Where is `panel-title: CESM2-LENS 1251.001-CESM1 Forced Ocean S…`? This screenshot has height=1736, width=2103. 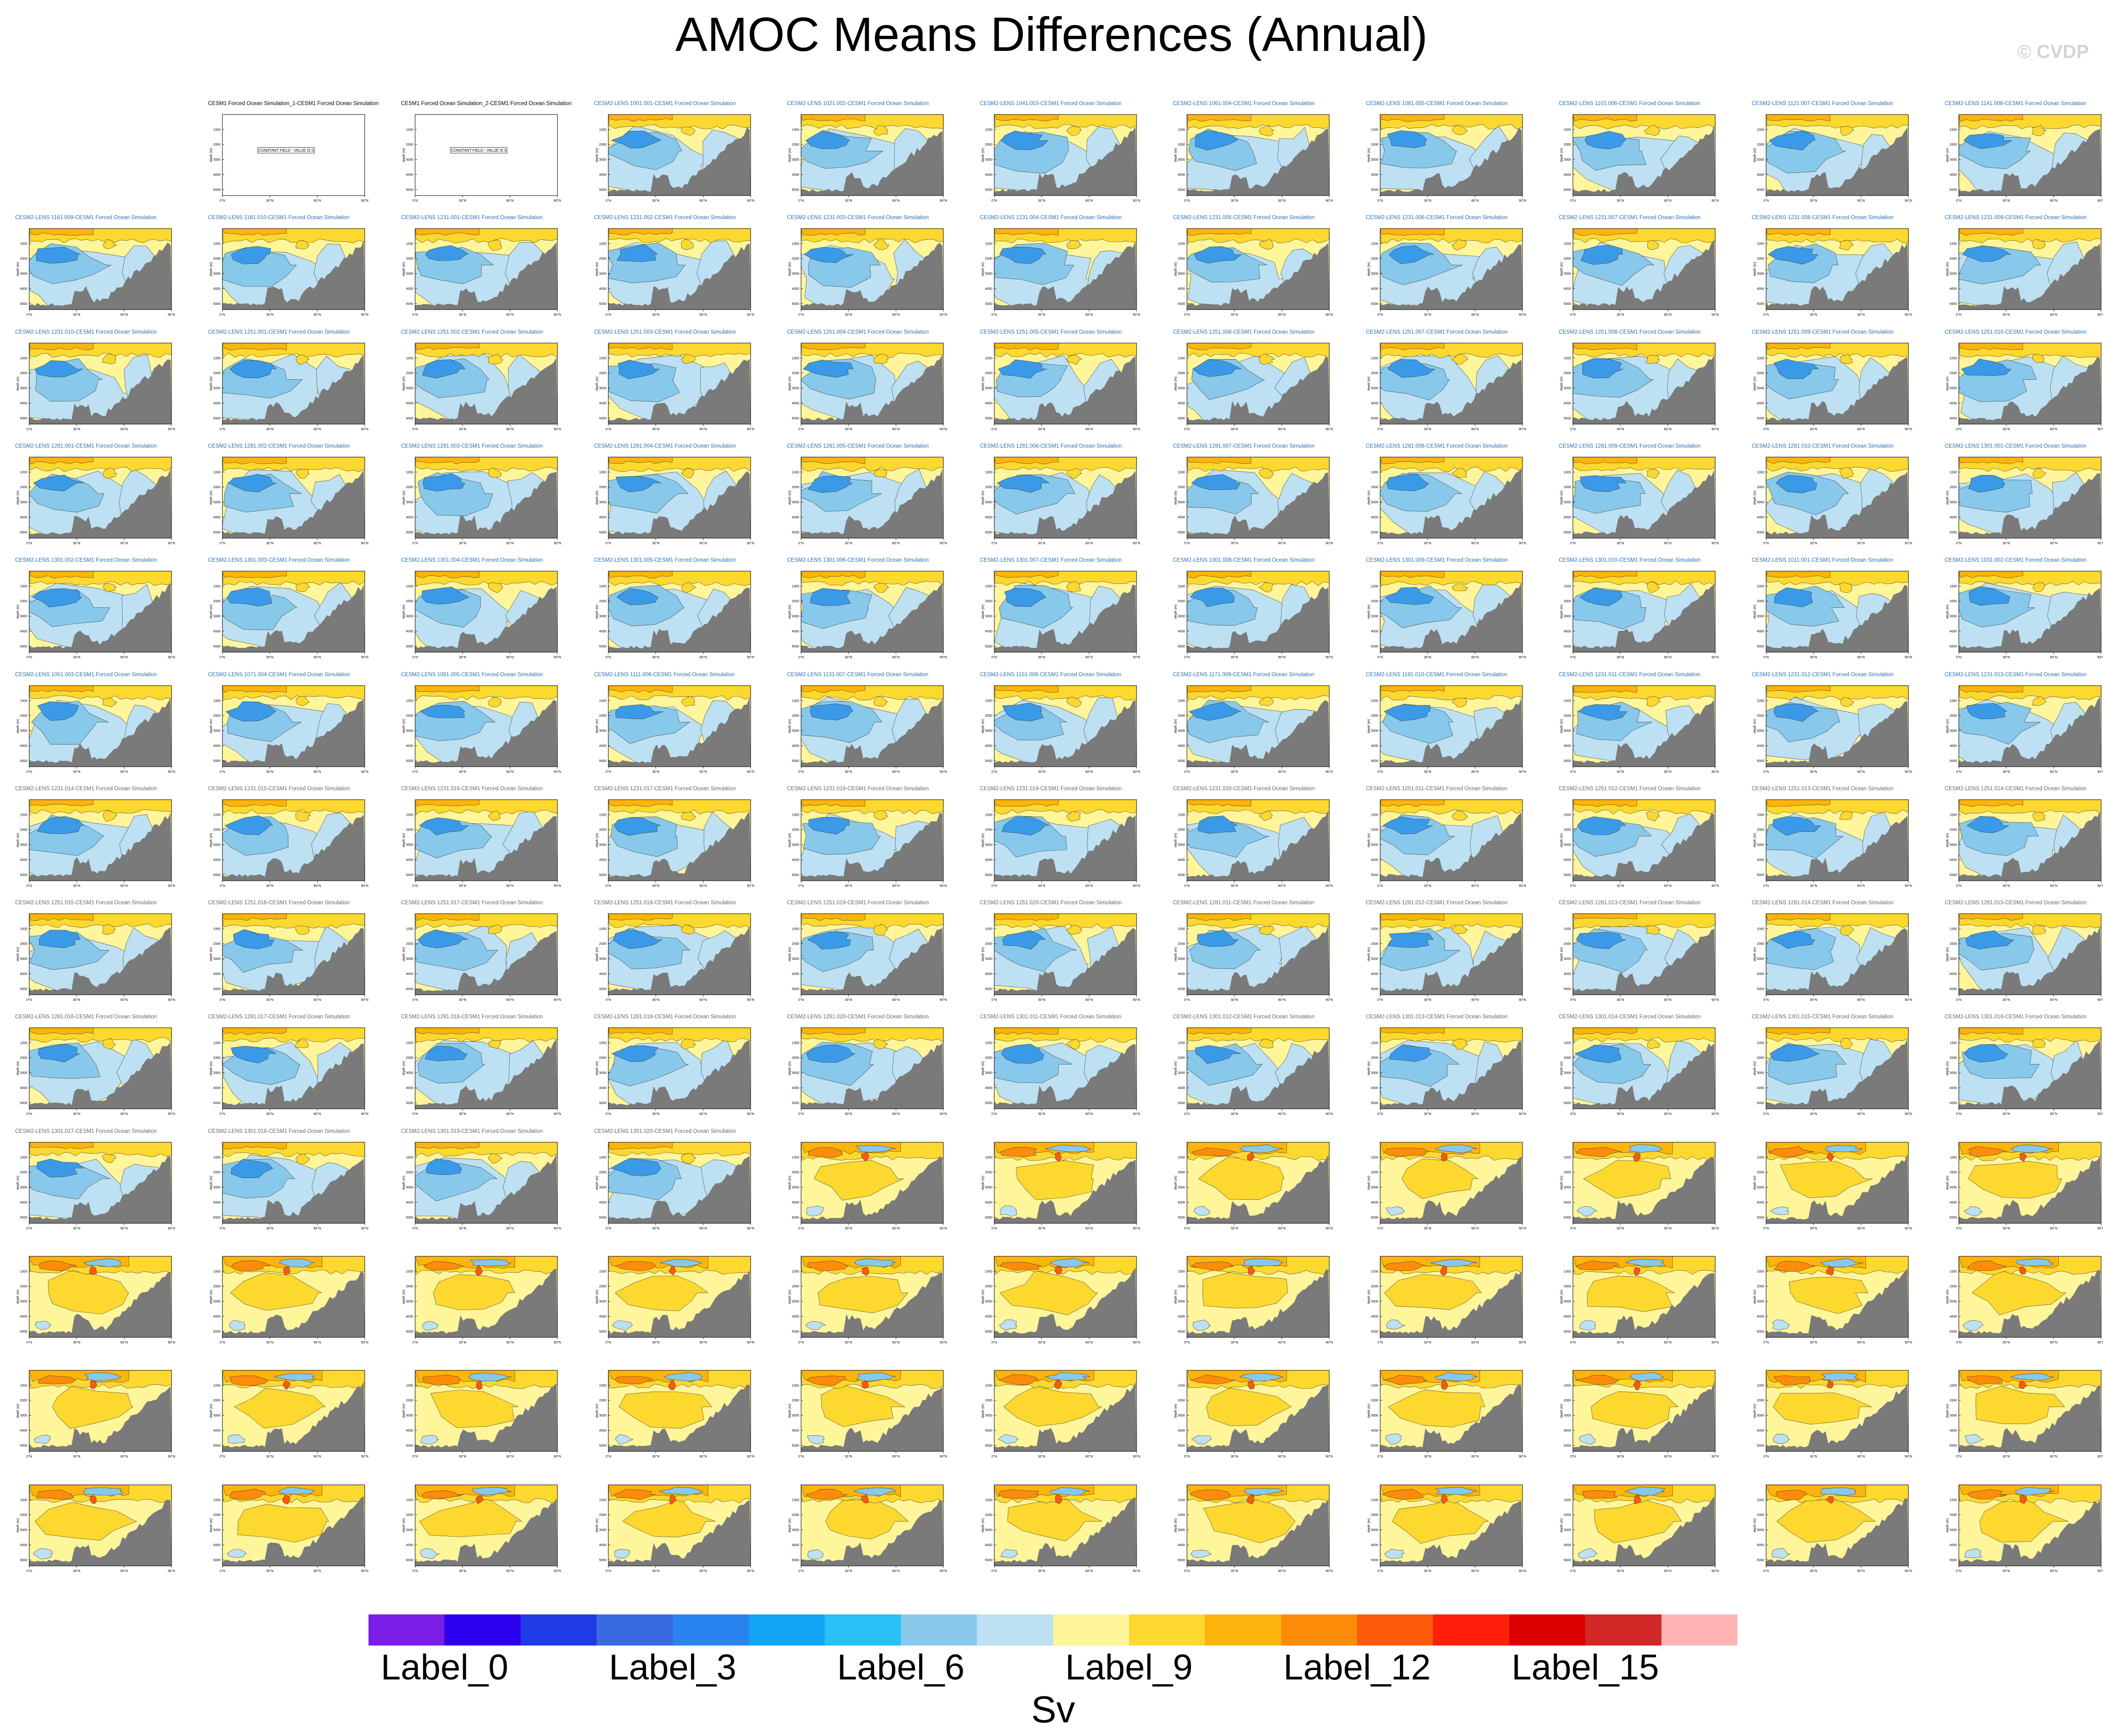 panel-title: CESM2-LENS 1251.001-CESM1 Forced Ocean S… is located at coordinates (279, 332).